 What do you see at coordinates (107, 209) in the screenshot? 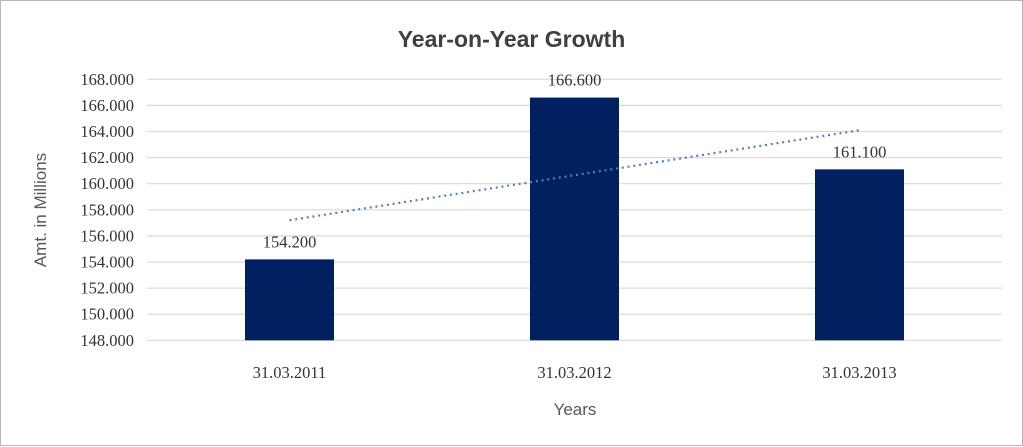
I see `y-tick-label: 158.000` at bounding box center [107, 209].